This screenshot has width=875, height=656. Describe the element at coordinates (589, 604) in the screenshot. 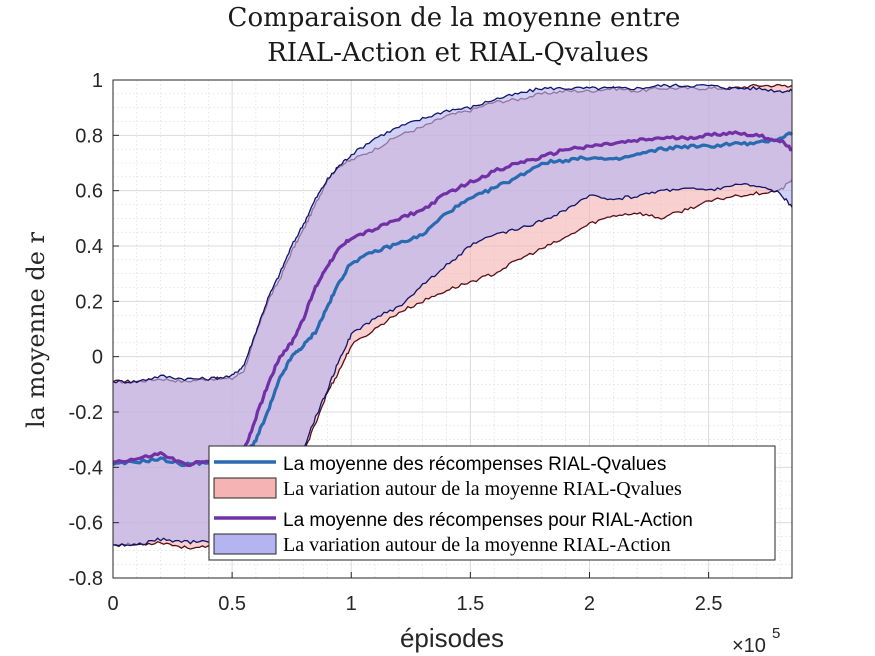

I see `x-tick-label: 2` at that location.